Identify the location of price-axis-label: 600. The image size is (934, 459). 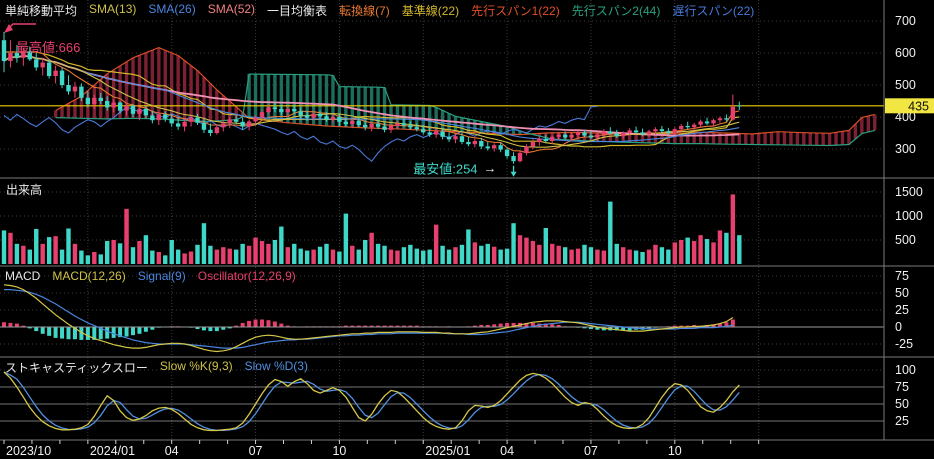
(905, 53).